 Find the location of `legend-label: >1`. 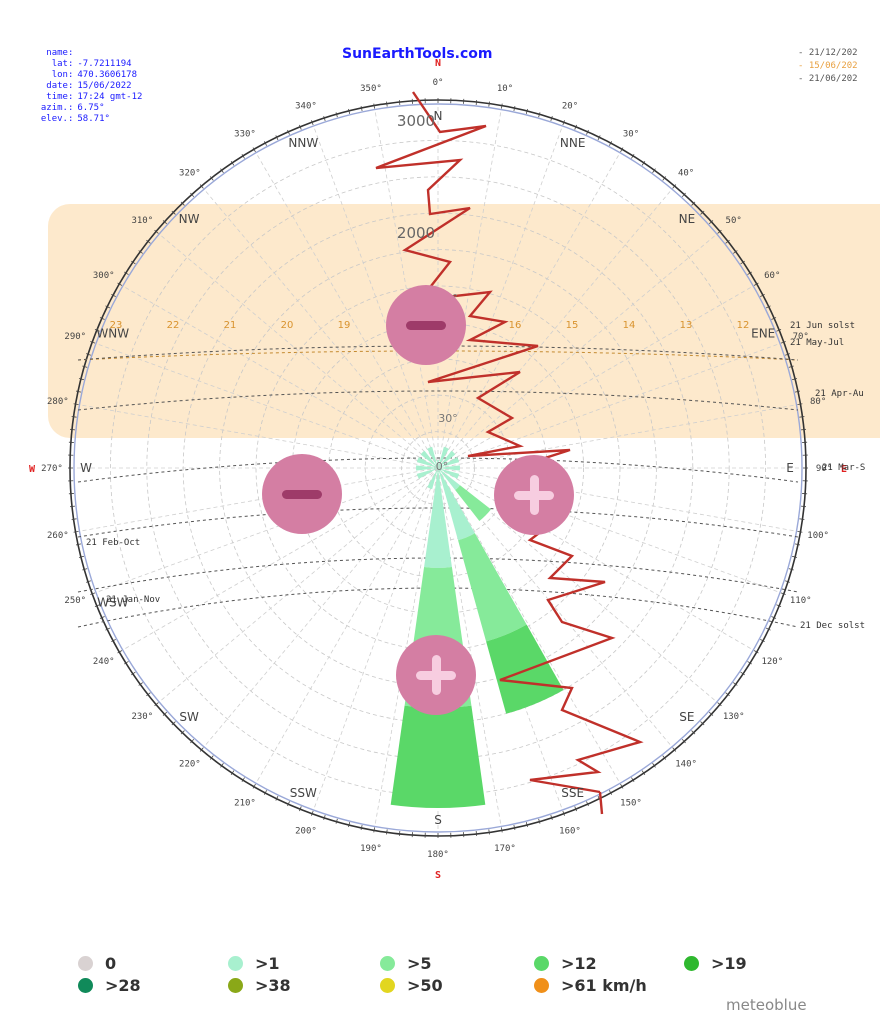

legend-label: >1 is located at coordinates (267, 963).